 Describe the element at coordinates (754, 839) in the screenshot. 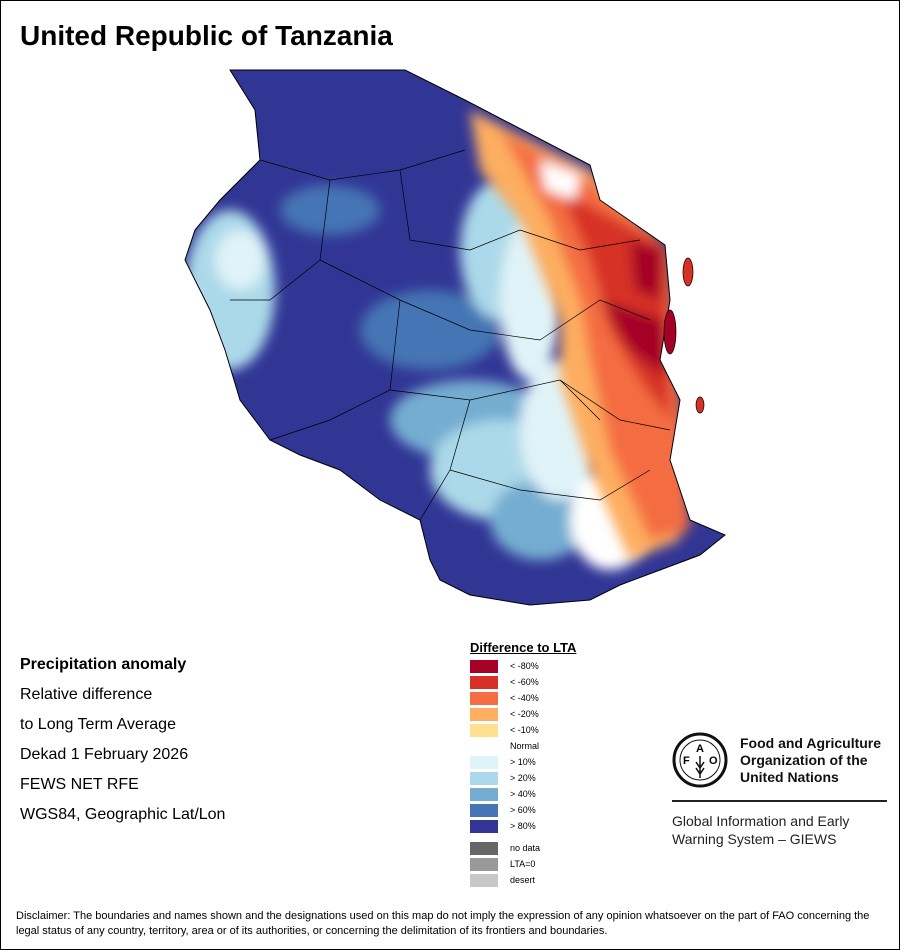

I see `giews-line: Warning System – GIEWS` at that location.